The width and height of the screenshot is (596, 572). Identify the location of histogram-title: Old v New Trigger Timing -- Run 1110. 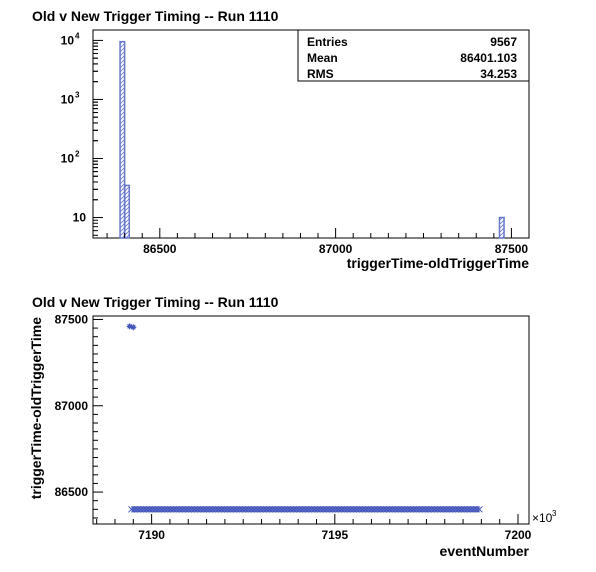
(155, 16).